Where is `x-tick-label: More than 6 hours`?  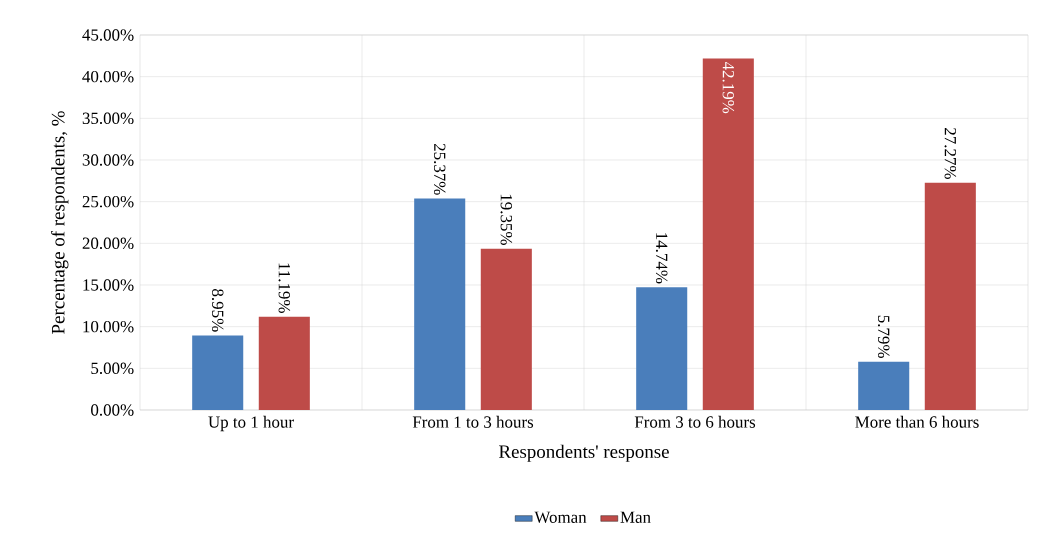
x-tick-label: More than 6 hours is located at coordinates (917, 421).